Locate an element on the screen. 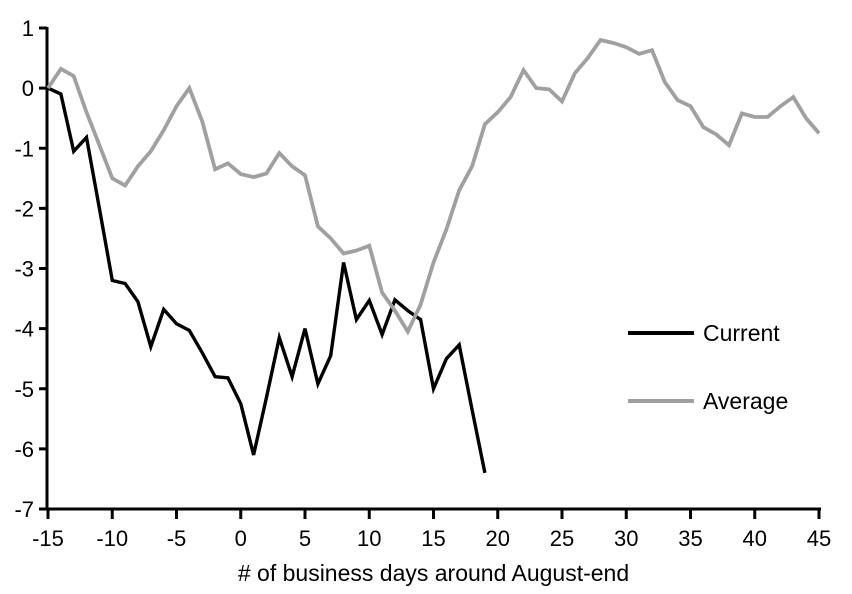 The height and width of the screenshot is (594, 852). x-tick-label: 40 is located at coordinates (755, 538).